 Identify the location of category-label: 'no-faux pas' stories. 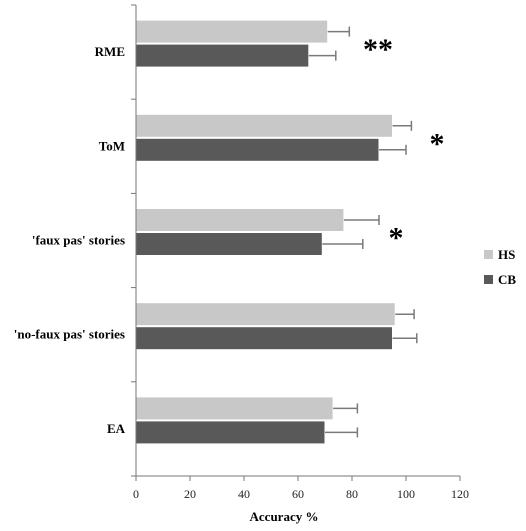
(69, 334).